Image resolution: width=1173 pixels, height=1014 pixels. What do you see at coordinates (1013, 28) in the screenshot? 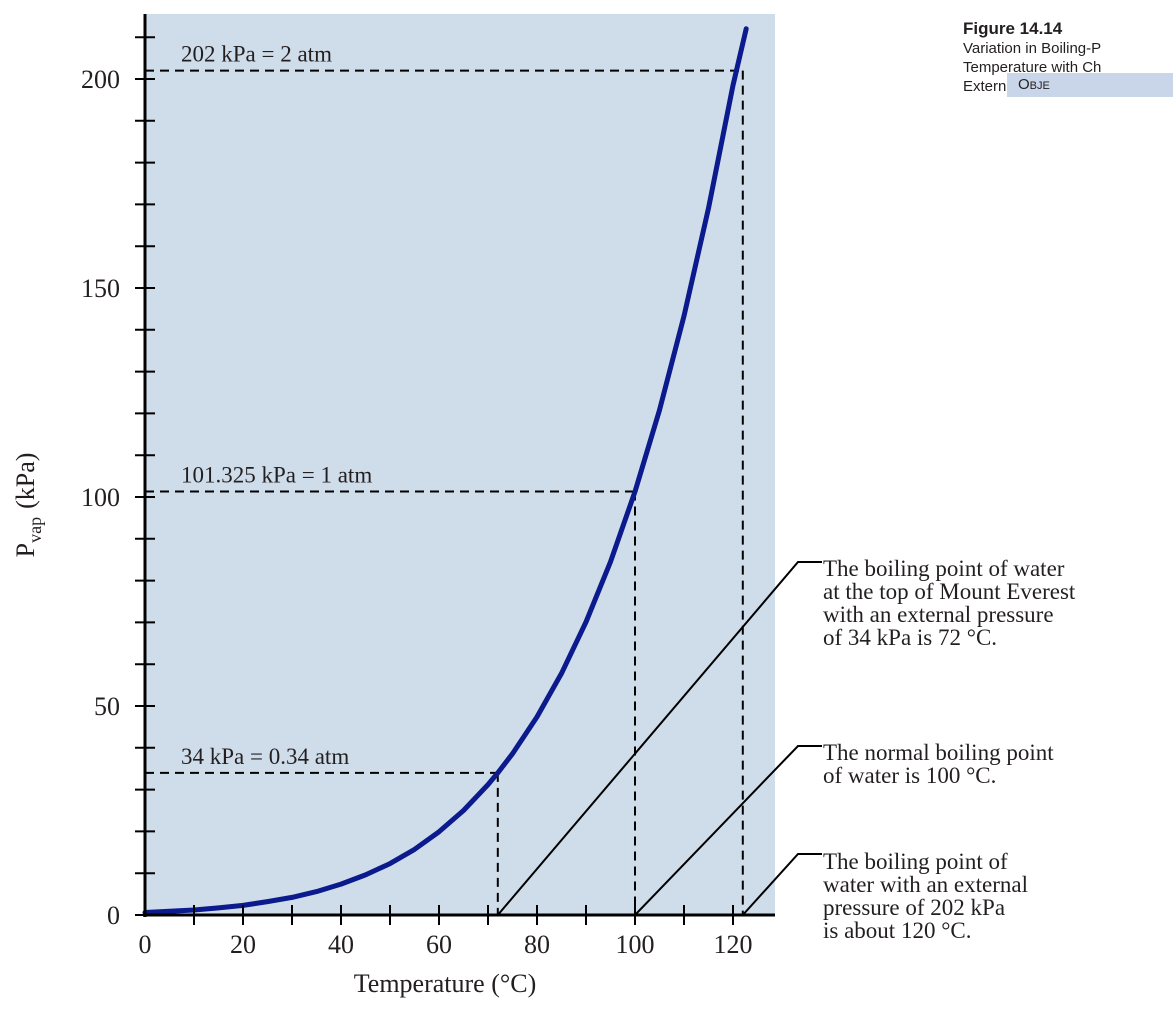
I see `figure-title: Figure 14.14` at bounding box center [1013, 28].